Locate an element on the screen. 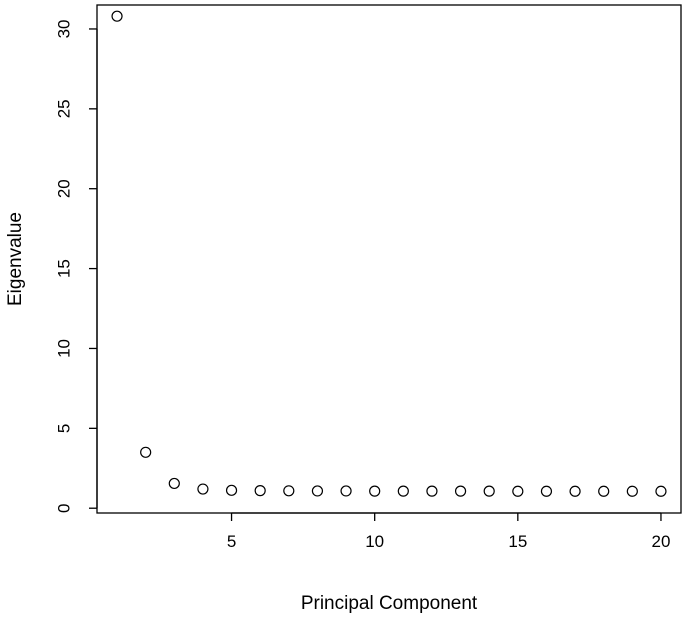 This screenshot has height=617, width=686. y-tick-label: 25 is located at coordinates (63, 108).